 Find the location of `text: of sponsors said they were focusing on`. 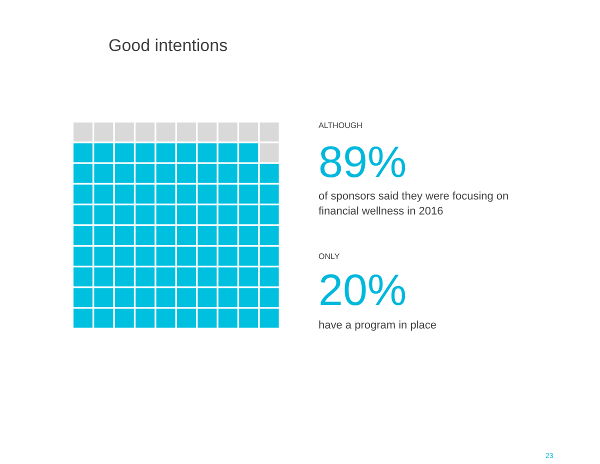

text: of sponsors said they were focusing on is located at coordinates (413, 196).